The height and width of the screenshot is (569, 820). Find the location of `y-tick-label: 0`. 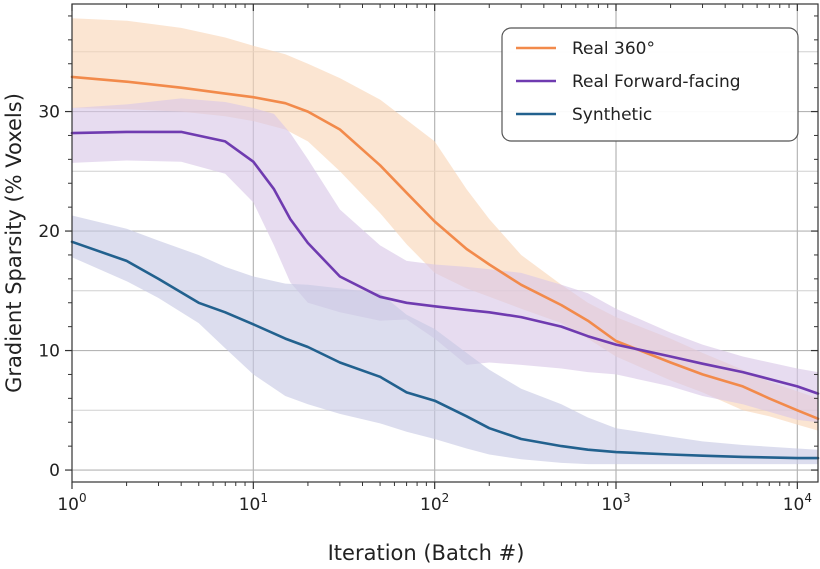

y-tick-label: 0 is located at coordinates (54, 471).